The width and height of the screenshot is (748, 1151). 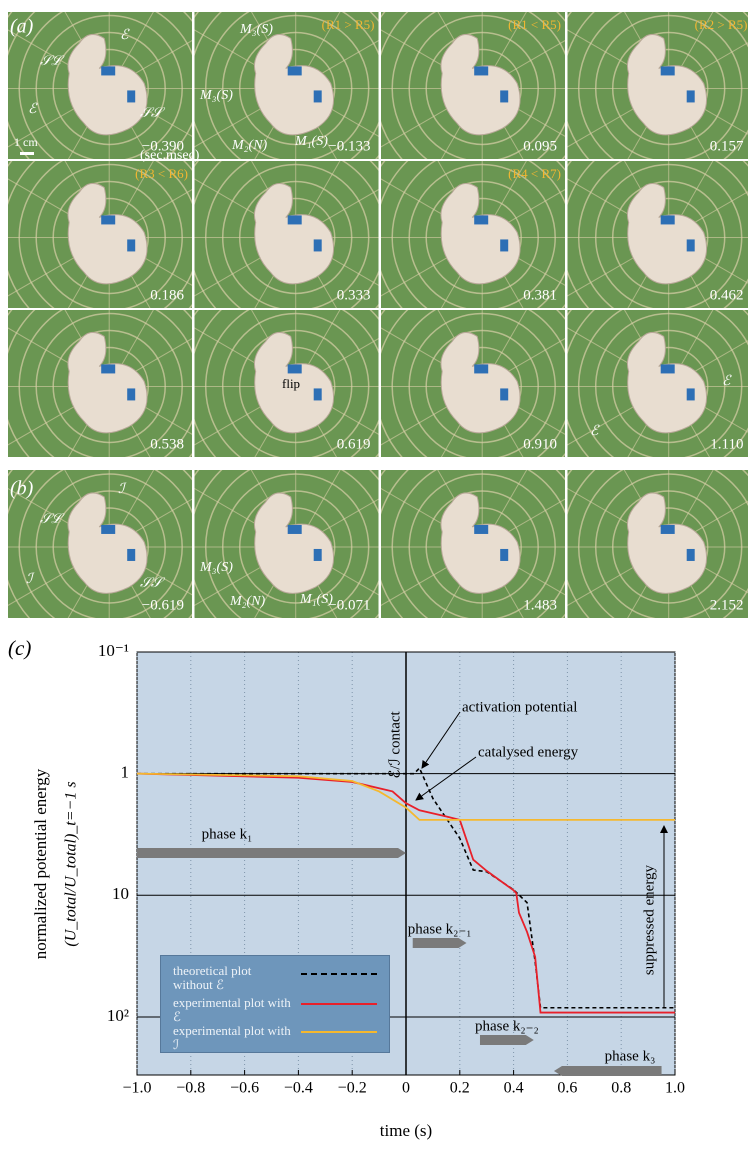 What do you see at coordinates (349, 146) in the screenshot?
I see `timestamp: −0.133` at bounding box center [349, 146].